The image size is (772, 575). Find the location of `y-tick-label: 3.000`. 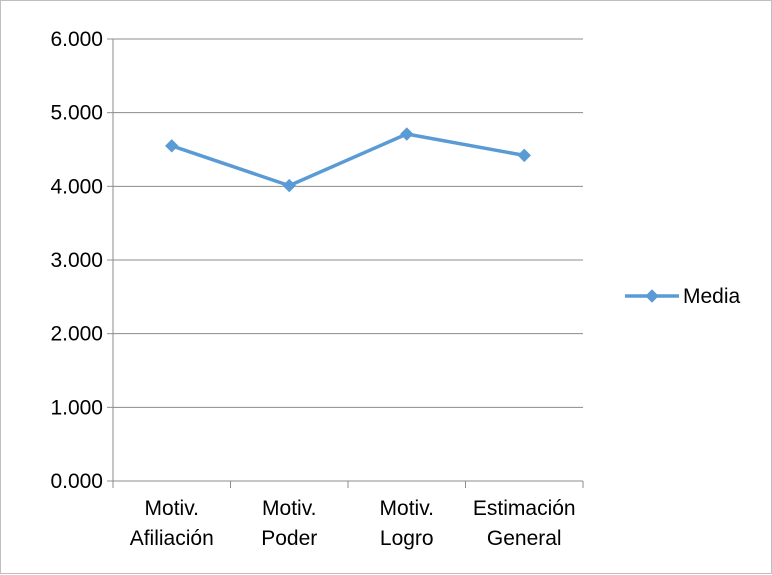

y-tick-label: 3.000 is located at coordinates (76, 260).